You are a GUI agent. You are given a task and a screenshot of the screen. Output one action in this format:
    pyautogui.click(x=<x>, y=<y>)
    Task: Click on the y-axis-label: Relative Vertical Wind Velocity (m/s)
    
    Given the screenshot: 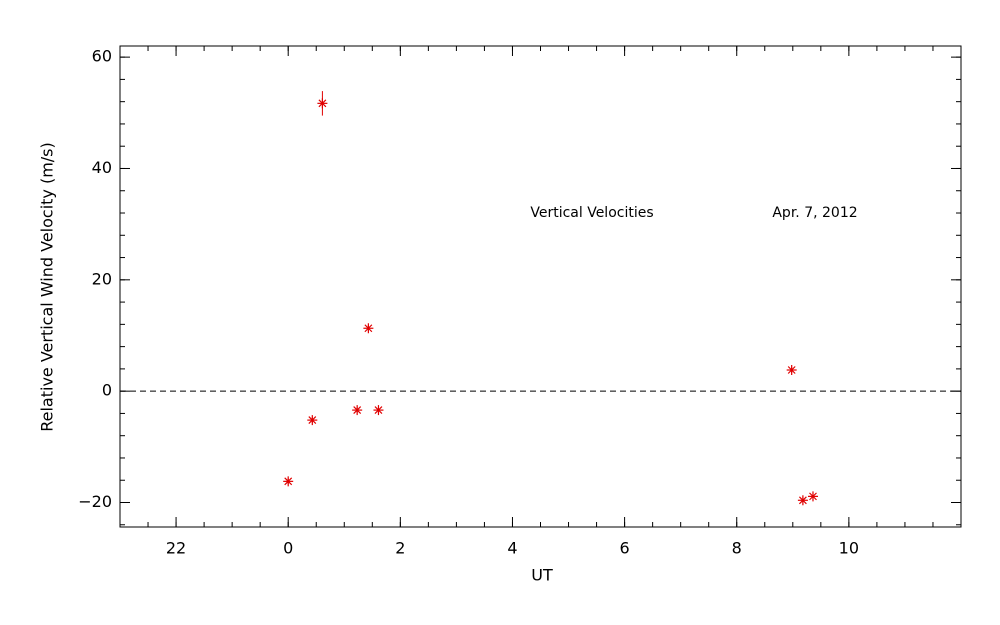 What is the action you would take?
    pyautogui.click(x=47, y=287)
    